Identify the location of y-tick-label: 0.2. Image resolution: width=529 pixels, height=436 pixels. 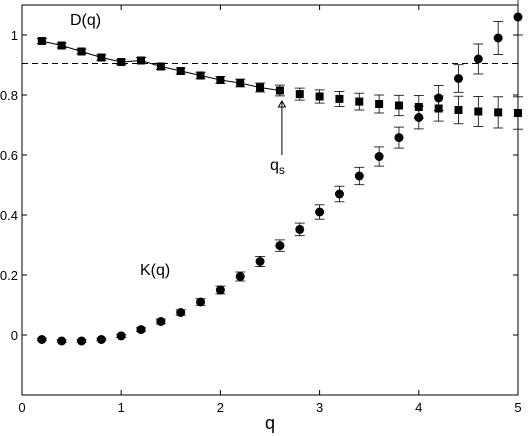
(9, 275).